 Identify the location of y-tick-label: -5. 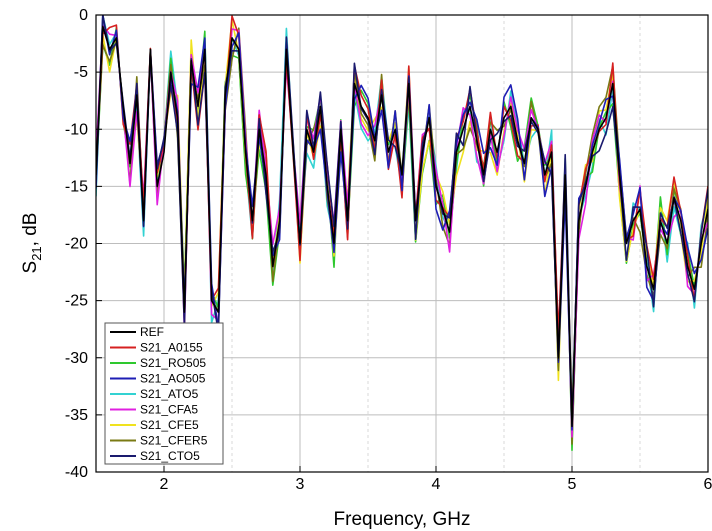
(81, 72).